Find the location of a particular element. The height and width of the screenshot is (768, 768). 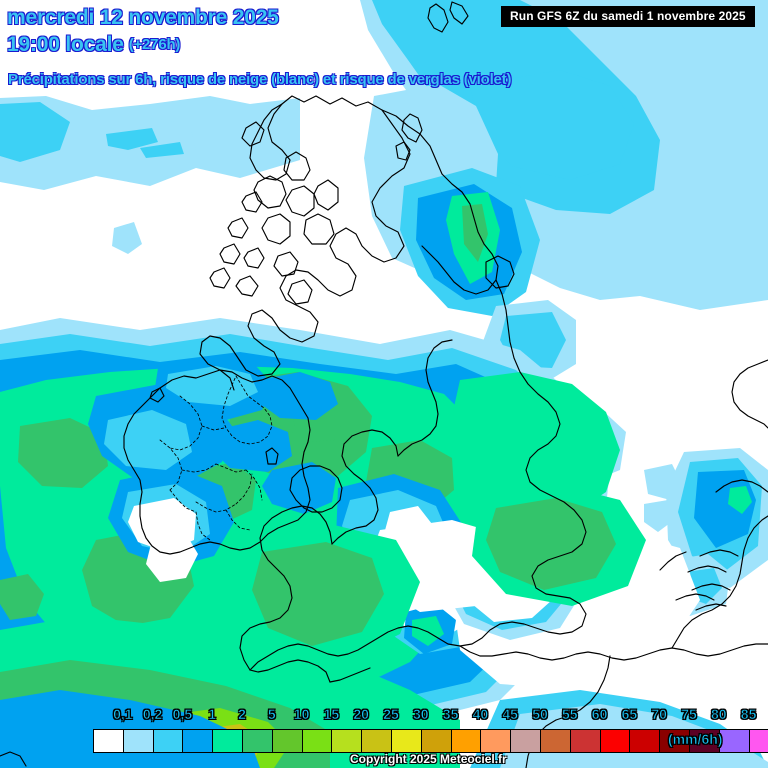

forecast-date: mercredi 12 novembre 2025 is located at coordinates (143, 18).